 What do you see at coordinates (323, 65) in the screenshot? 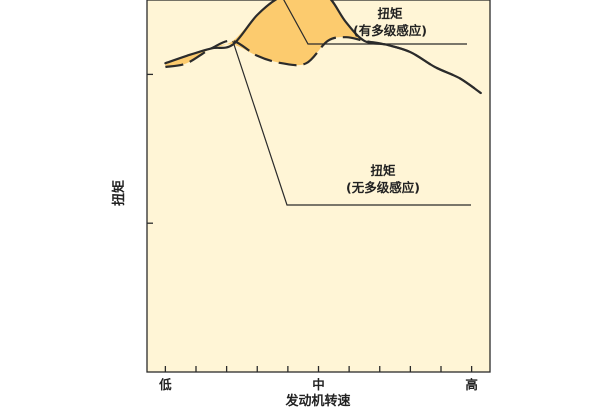
I see `series-line-without-induction` at bounding box center [323, 65].